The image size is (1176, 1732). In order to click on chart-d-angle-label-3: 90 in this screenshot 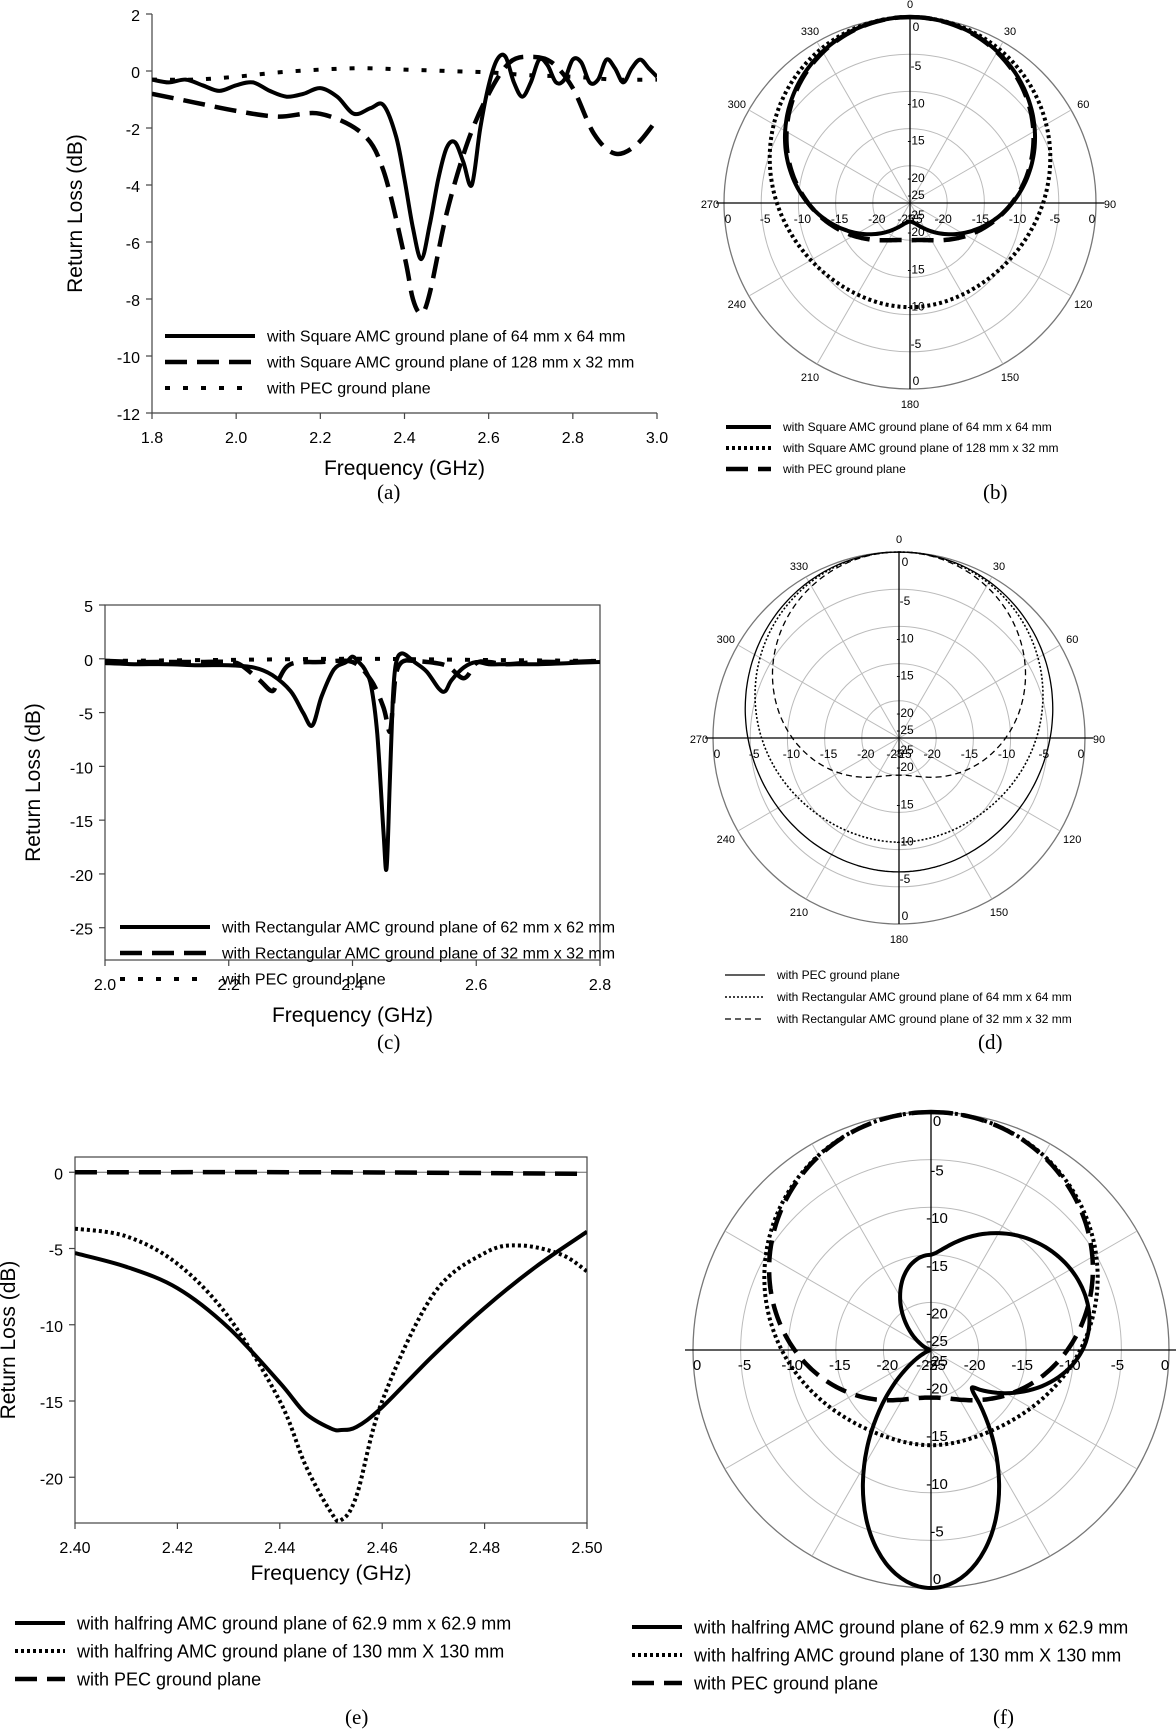, I will do `click(1099, 740)`.